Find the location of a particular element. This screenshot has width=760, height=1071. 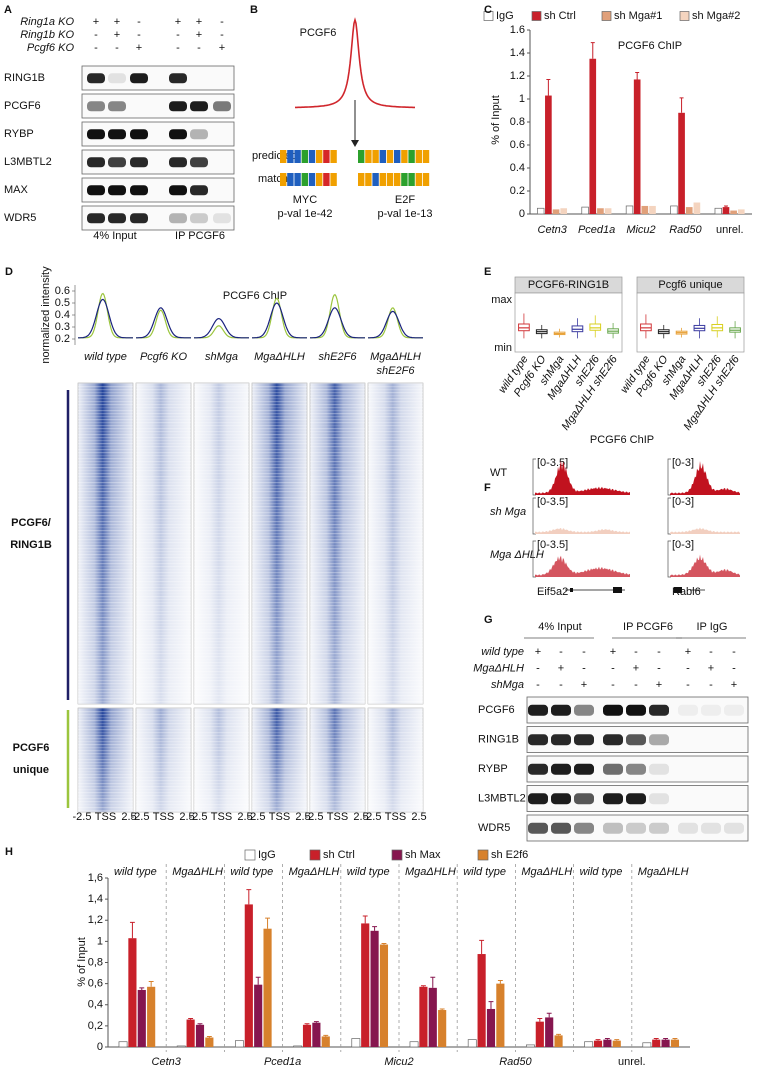

y-tick-label: 0.2 is located at coordinates (517, 191).